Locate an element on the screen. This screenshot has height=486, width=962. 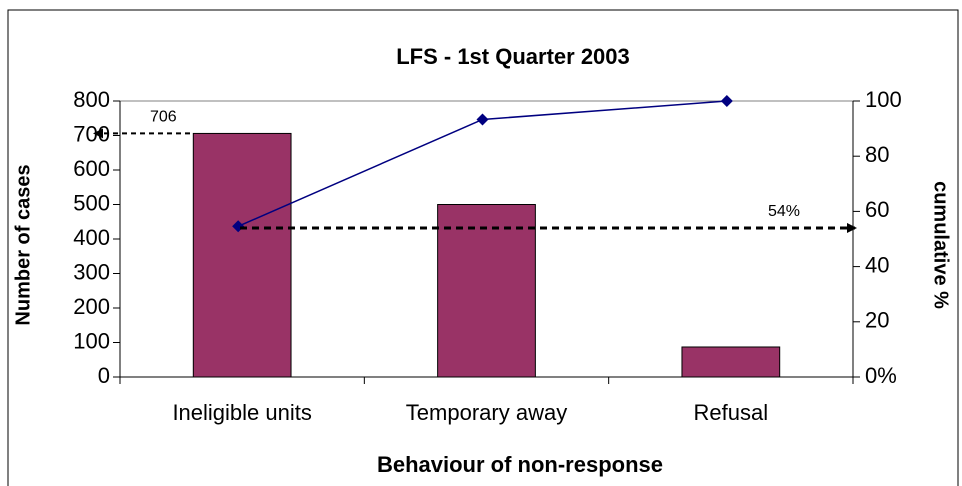
y-tick-label: 800 is located at coordinates (91, 99).